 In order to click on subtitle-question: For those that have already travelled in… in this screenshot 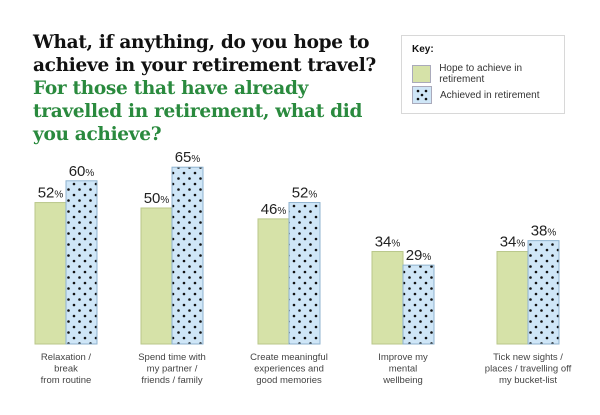, I will do `click(198, 111)`.